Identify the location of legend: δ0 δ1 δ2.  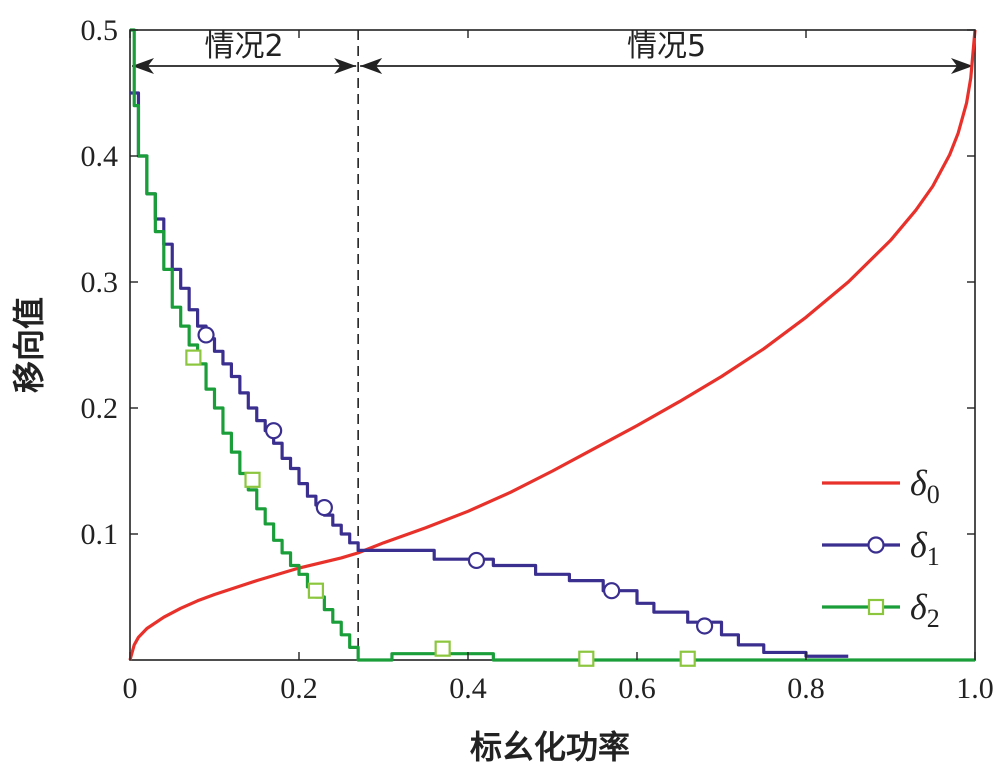
(881, 548).